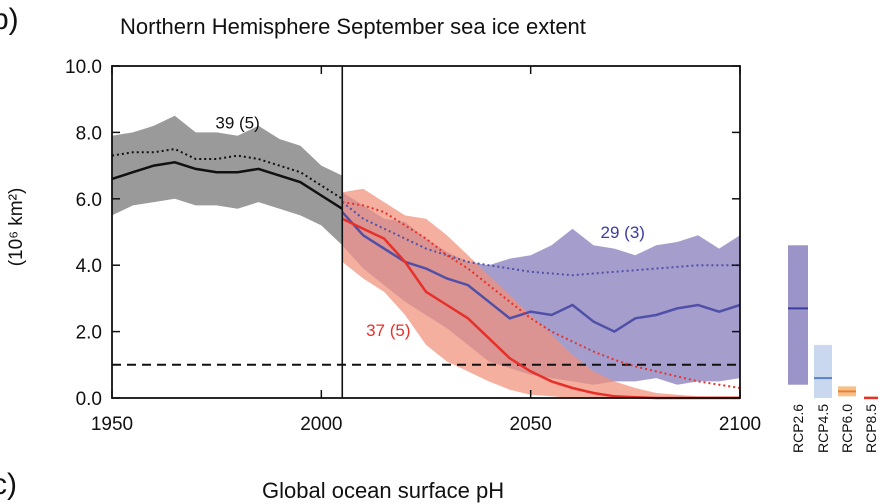  What do you see at coordinates (9, 19) in the screenshot?
I see `panel-letter-b: b)` at bounding box center [9, 19].